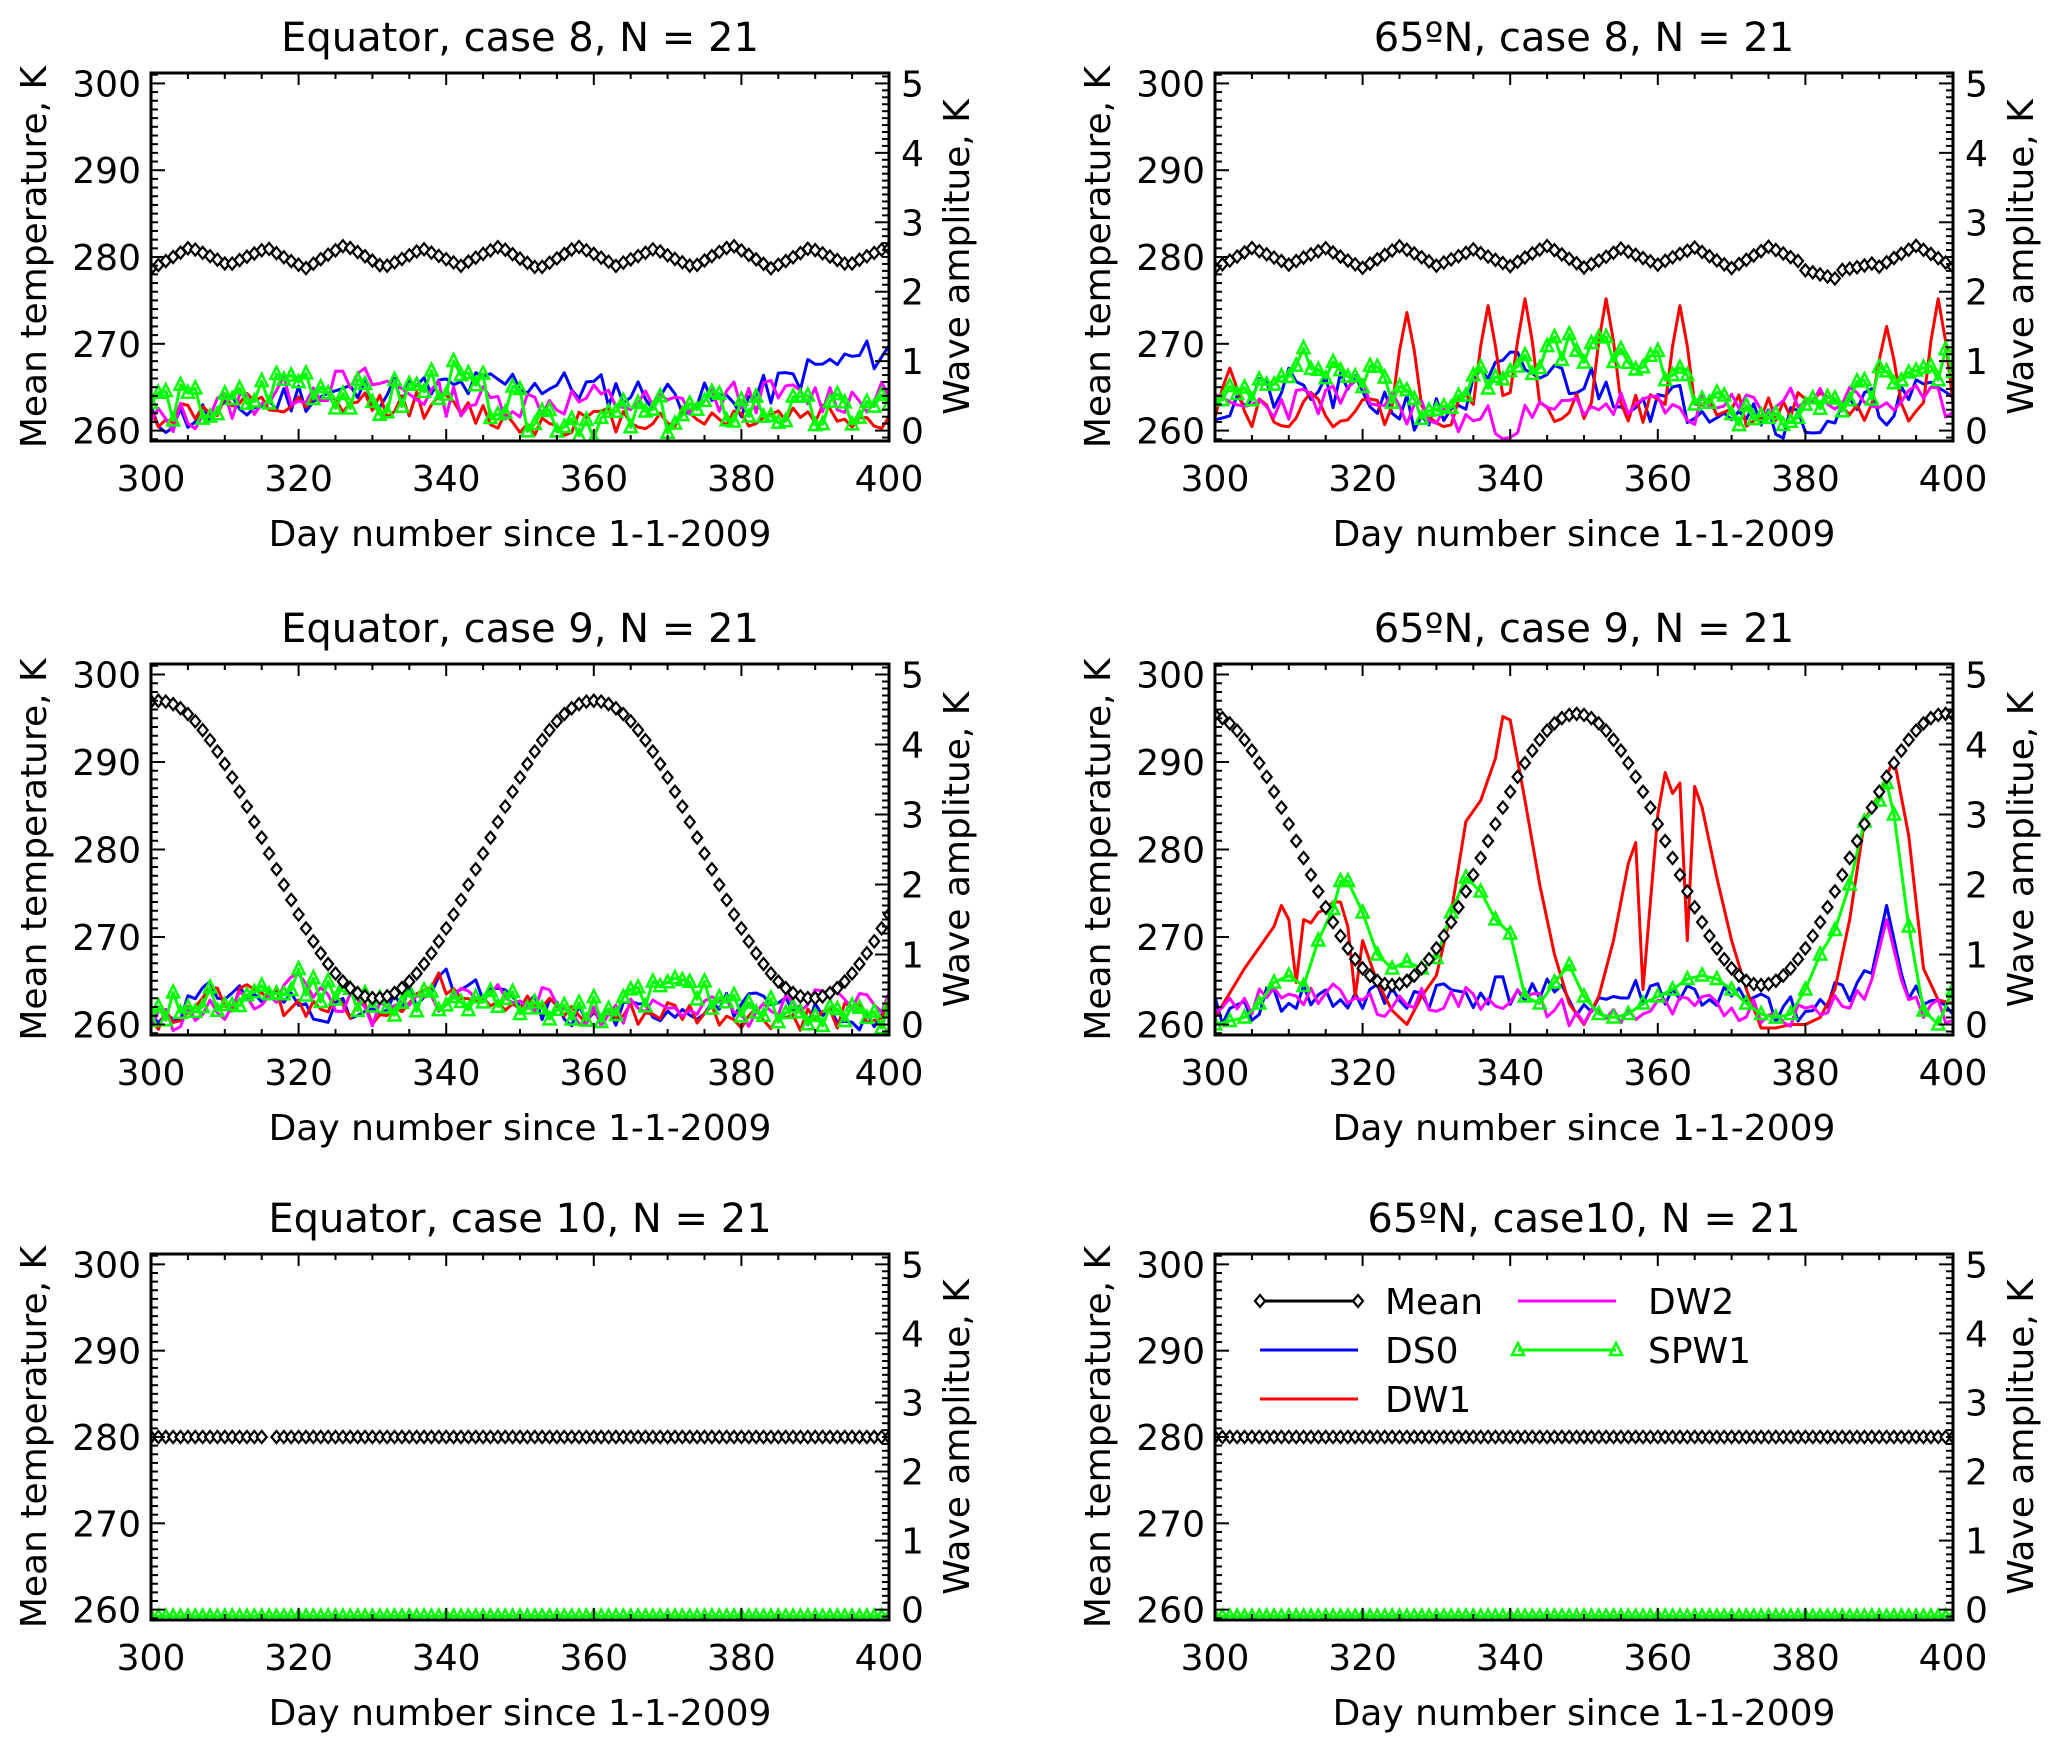  What do you see at coordinates (1170, 171) in the screenshot?
I see `y-tick-label: 290` at bounding box center [1170, 171].